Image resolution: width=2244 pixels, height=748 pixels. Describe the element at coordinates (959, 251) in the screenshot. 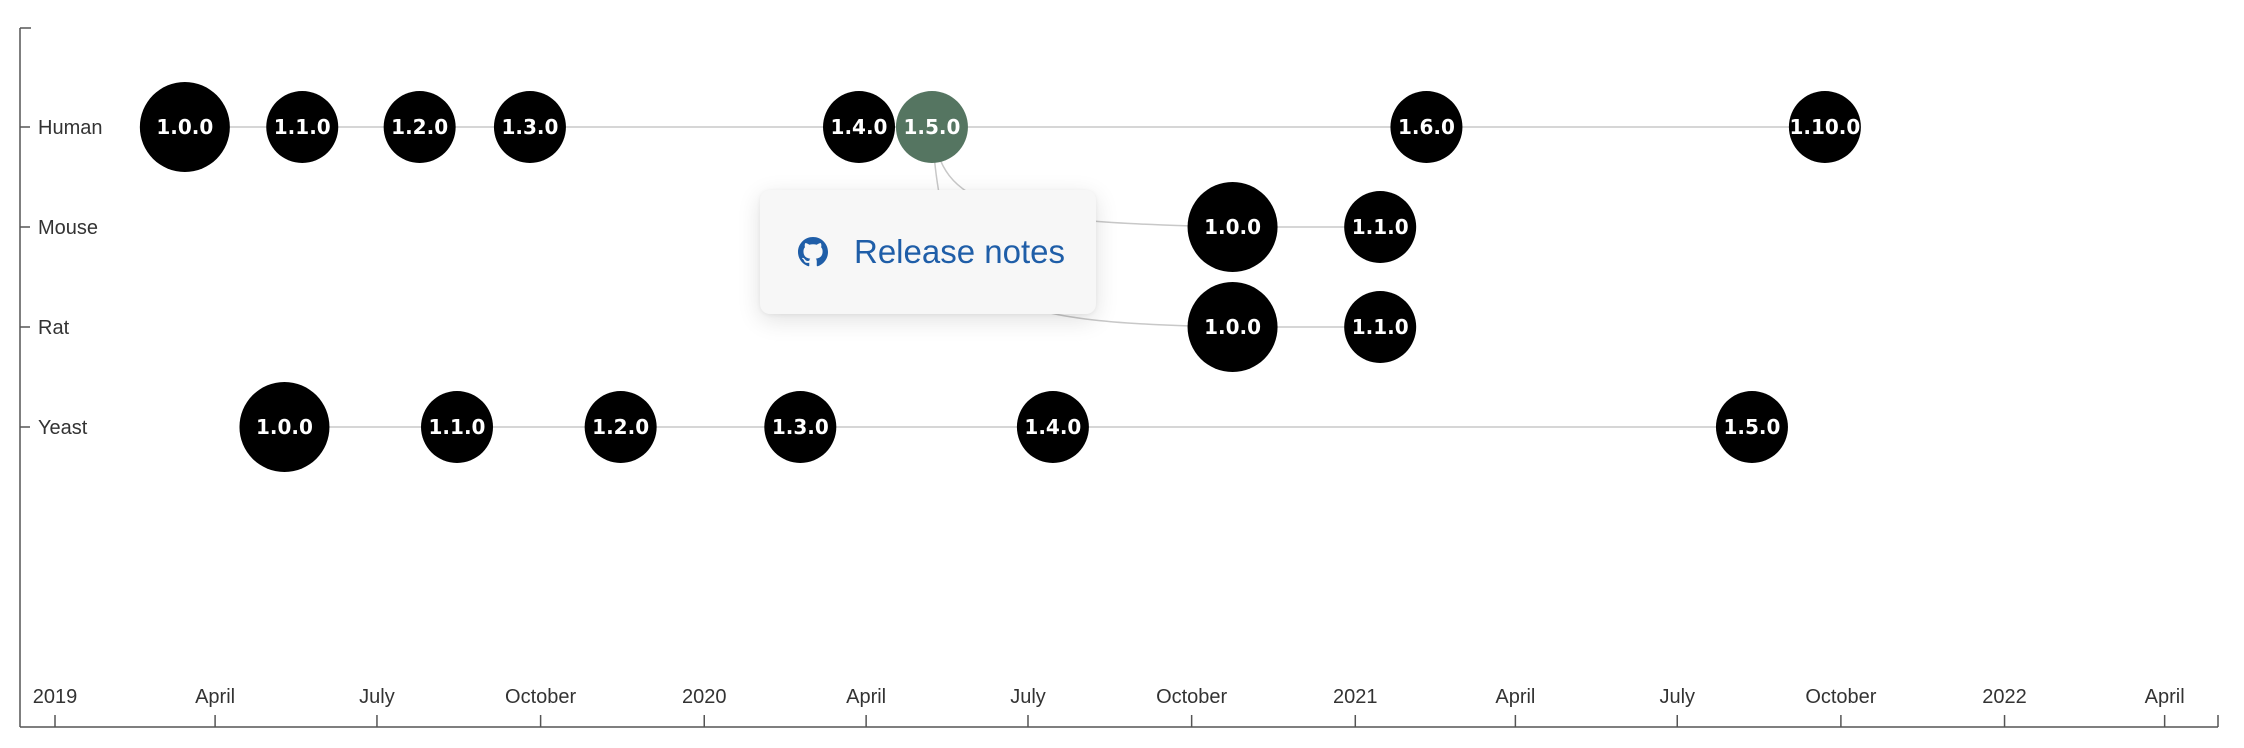

I see `release-notes-label: Release notes` at that location.